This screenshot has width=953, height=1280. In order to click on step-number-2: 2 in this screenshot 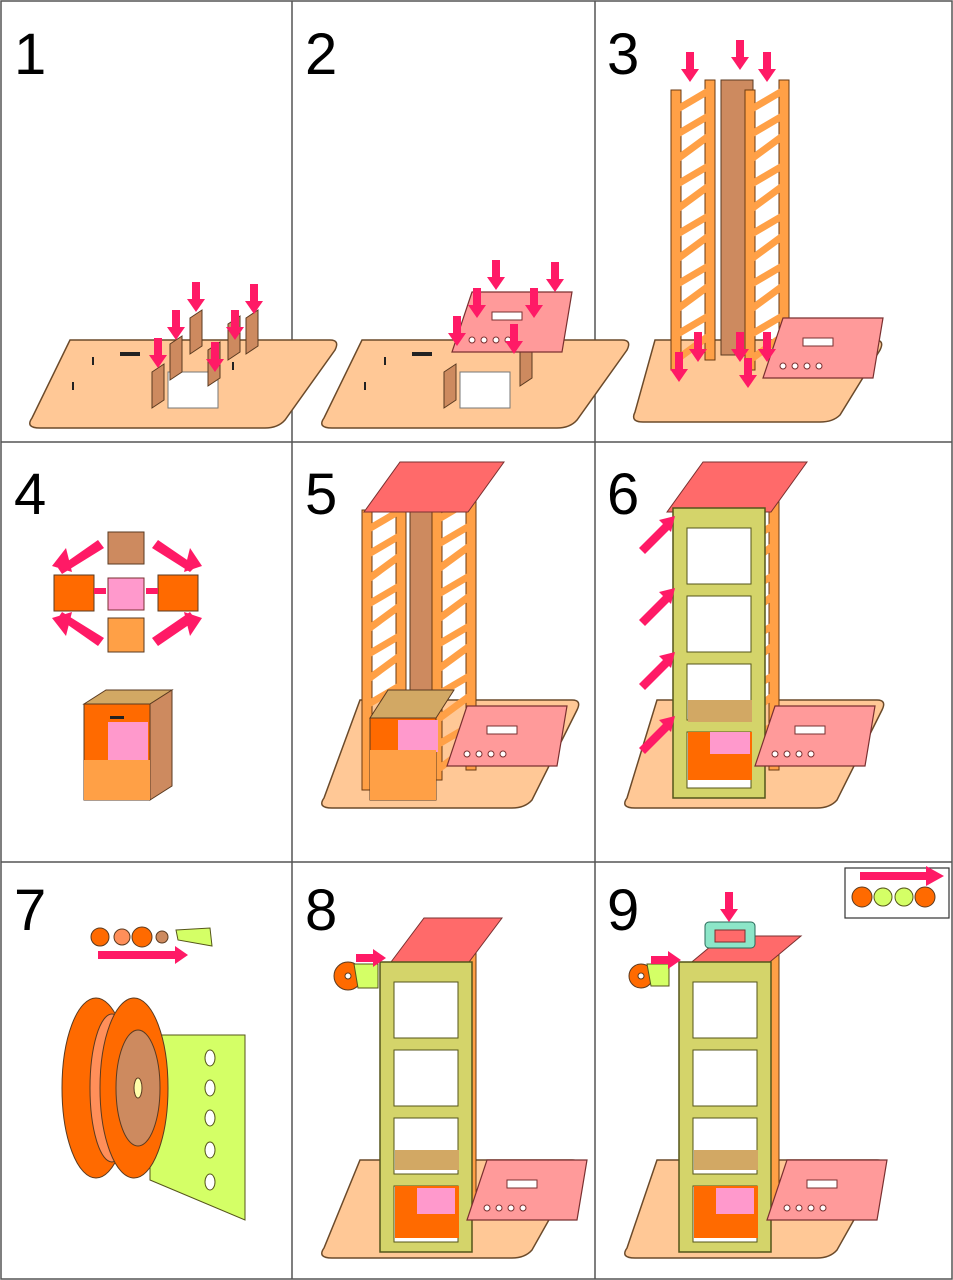, I will do `click(321, 54)`.